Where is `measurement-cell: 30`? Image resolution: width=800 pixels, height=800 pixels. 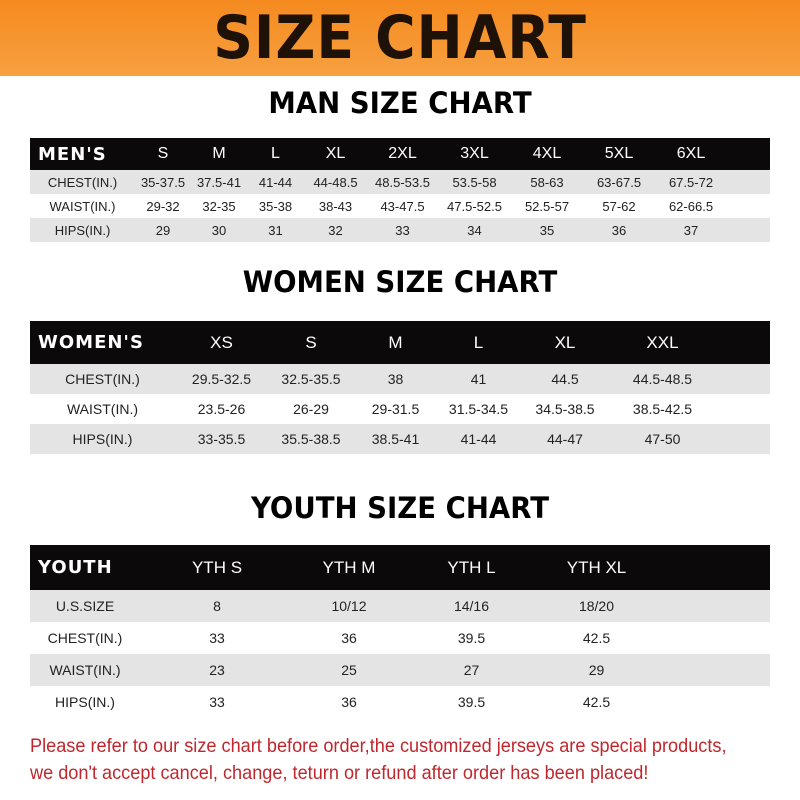 measurement-cell: 30 is located at coordinates (219, 230).